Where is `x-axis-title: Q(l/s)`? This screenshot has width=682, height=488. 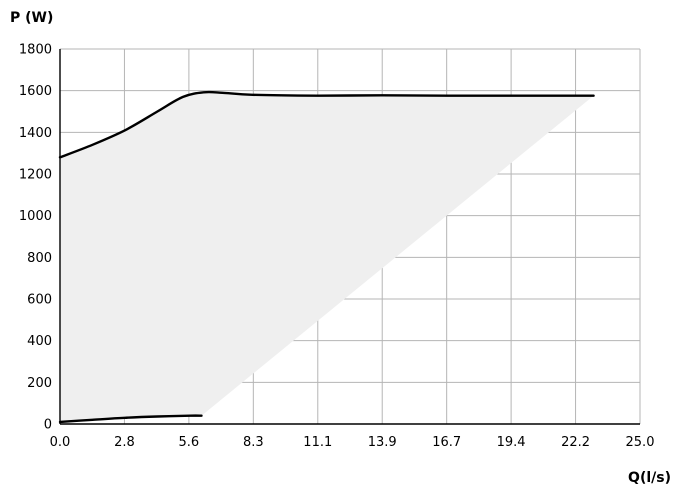
x-axis-title: Q(l/s) is located at coordinates (649, 478).